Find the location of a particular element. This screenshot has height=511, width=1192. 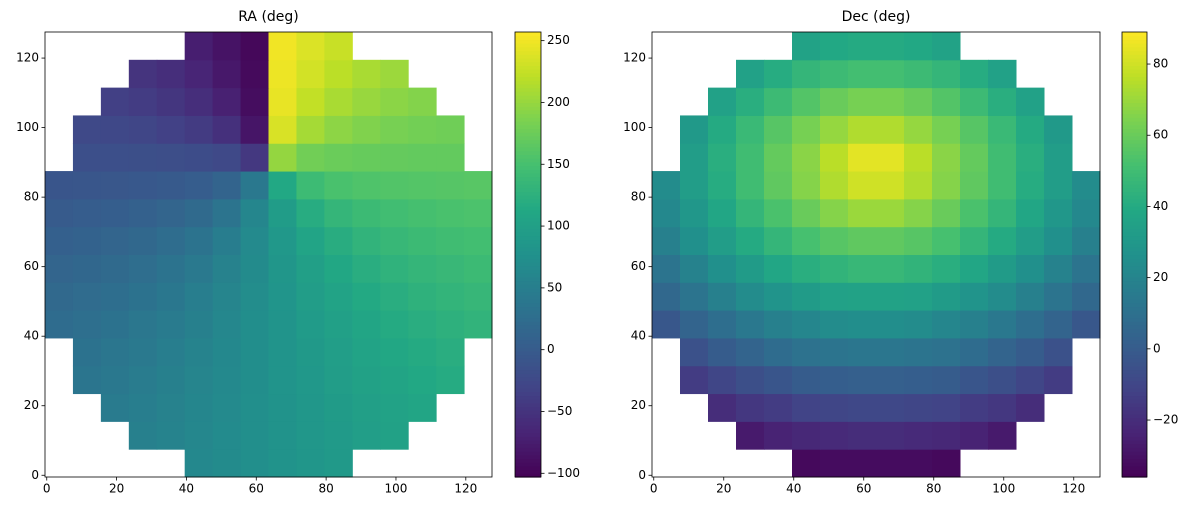

x-tick-label: 60 is located at coordinates (863, 489).